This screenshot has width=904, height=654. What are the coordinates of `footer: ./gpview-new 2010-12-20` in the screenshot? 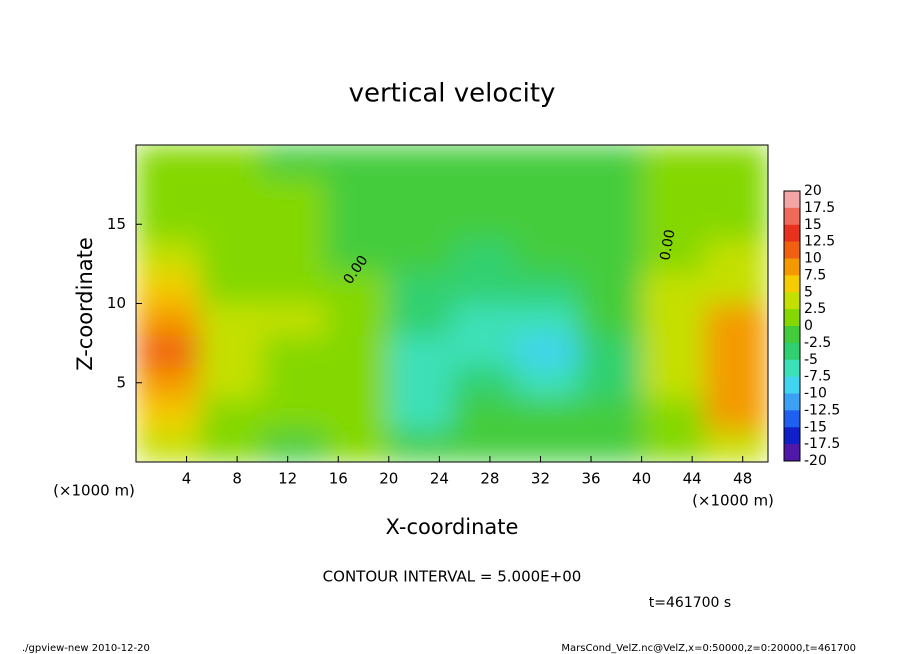 It's located at (86, 648).